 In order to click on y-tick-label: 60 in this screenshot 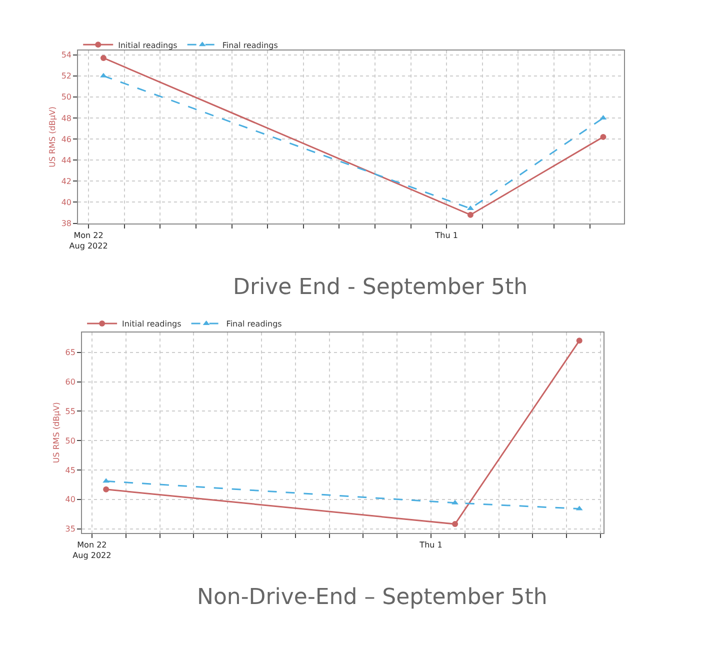, I will do `click(70, 382)`.